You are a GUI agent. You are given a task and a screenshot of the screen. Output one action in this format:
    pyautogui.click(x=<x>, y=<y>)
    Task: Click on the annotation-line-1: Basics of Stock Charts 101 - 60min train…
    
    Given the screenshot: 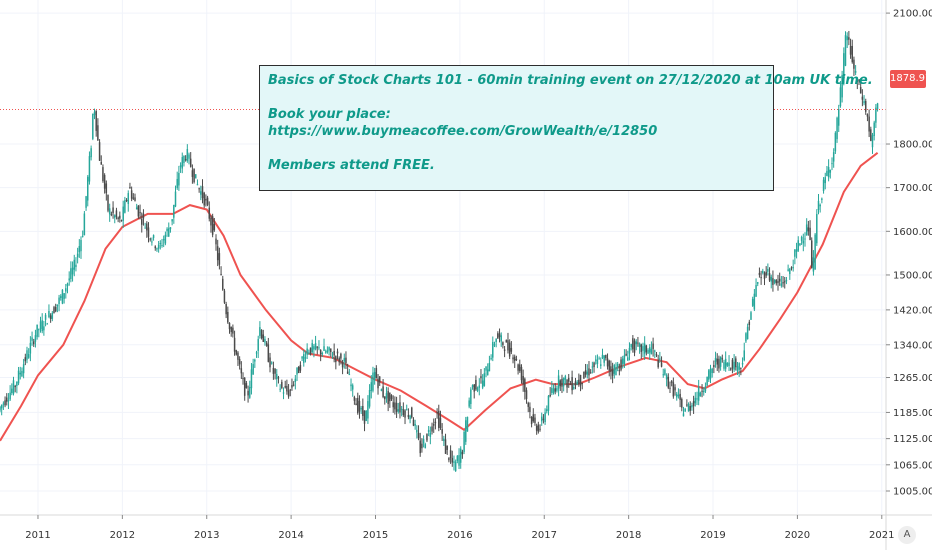 What is the action you would take?
    pyautogui.click(x=570, y=80)
    